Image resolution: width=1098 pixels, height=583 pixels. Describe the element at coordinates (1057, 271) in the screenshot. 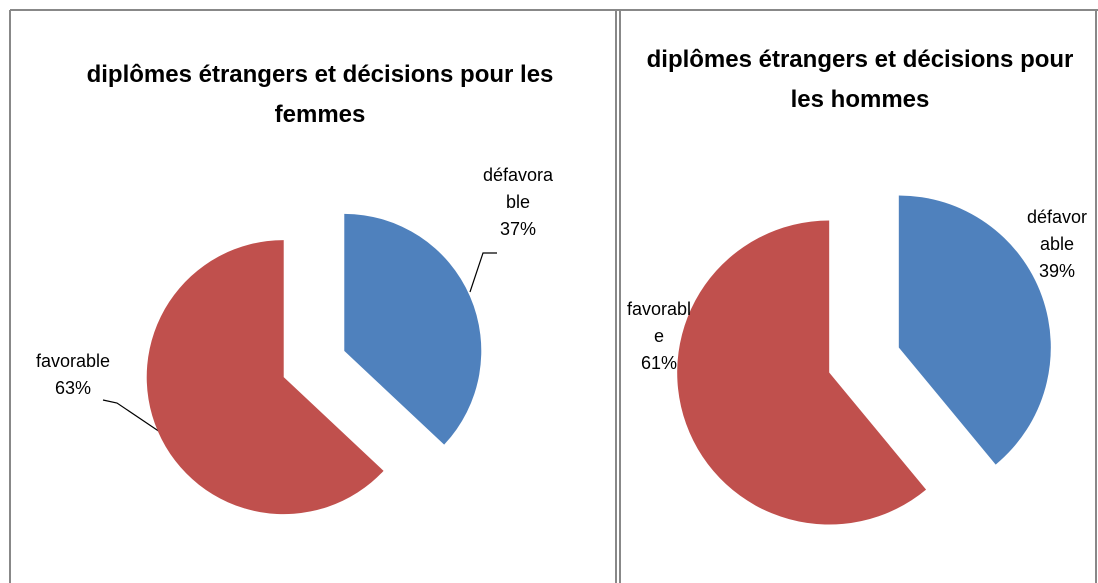

I see `slice-value-label: 39%` at that location.